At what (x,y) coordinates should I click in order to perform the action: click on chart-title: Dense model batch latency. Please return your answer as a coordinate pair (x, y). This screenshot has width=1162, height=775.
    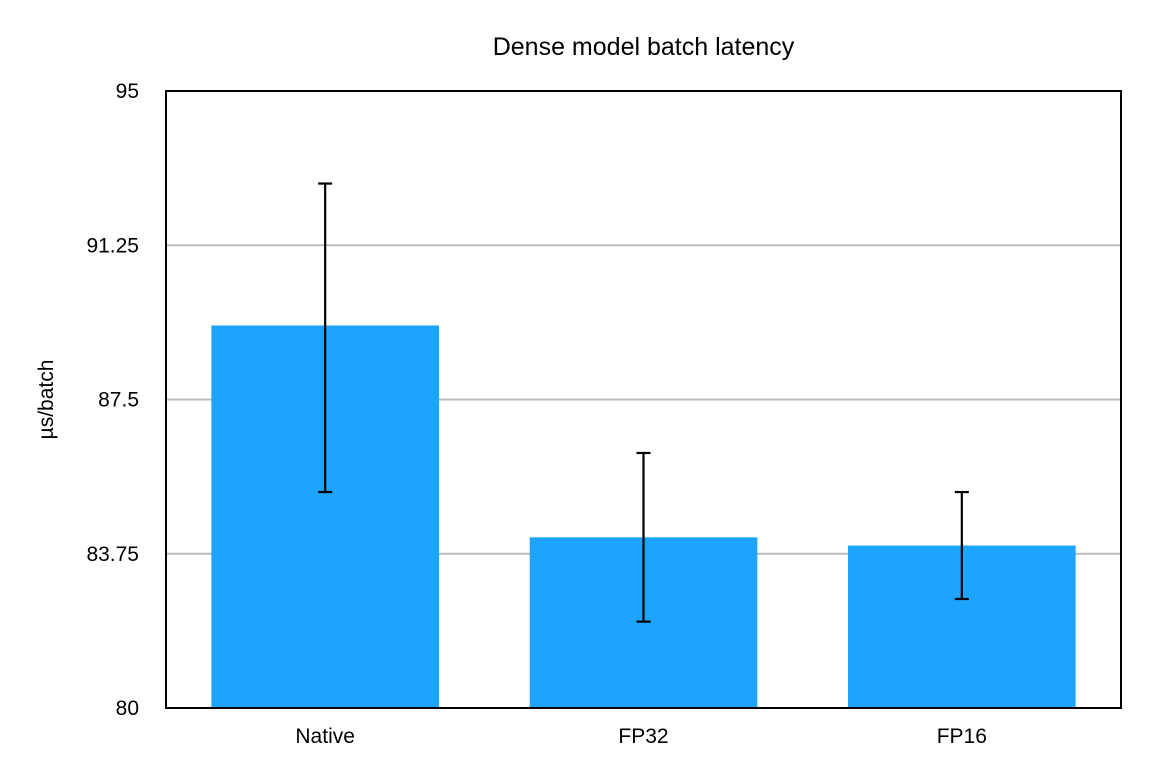
    Looking at the image, I should click on (644, 47).